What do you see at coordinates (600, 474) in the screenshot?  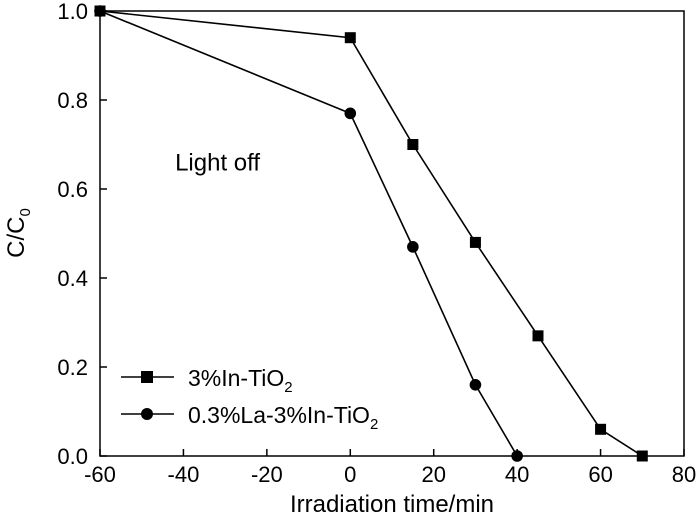 I see `x-tick-label: 60` at bounding box center [600, 474].